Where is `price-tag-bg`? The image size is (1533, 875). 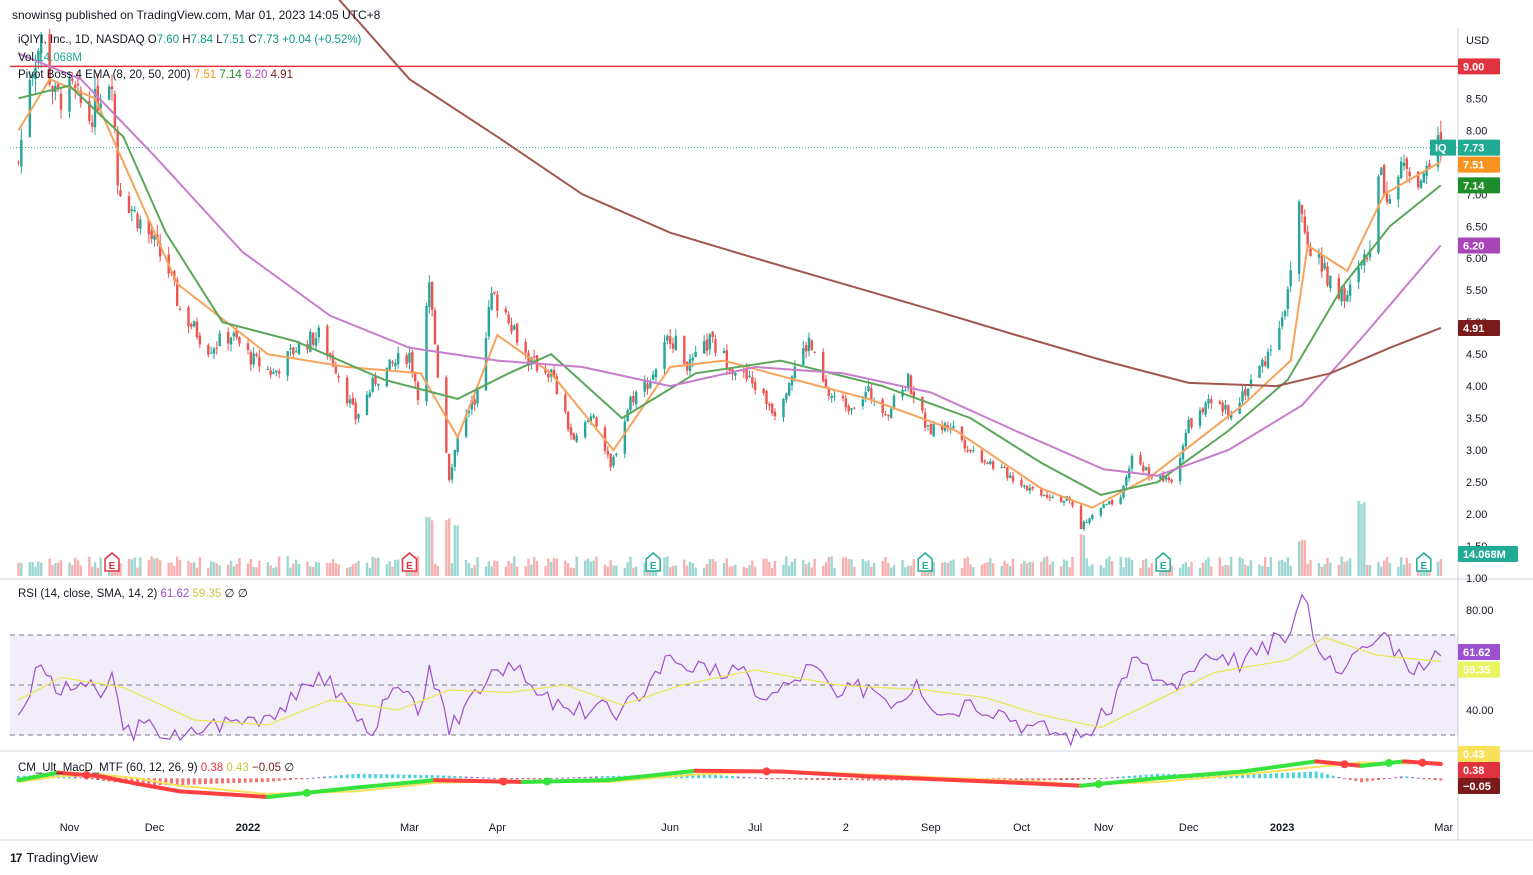 price-tag-bg is located at coordinates (1479, 327).